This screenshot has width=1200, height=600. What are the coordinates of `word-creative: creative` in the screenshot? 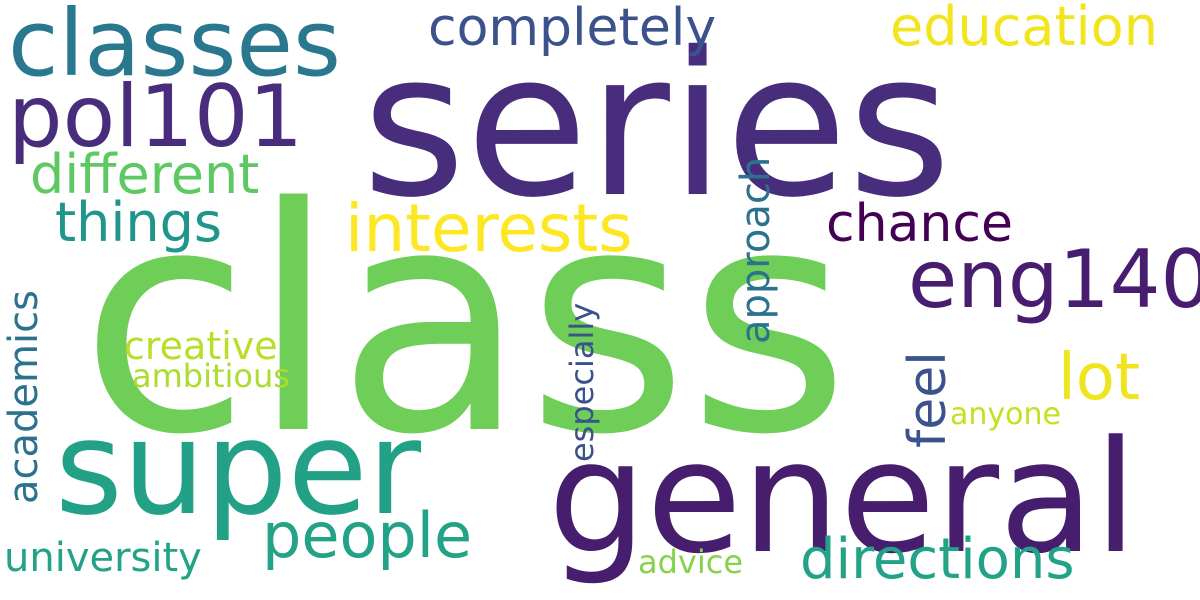 It's located at (201, 346).